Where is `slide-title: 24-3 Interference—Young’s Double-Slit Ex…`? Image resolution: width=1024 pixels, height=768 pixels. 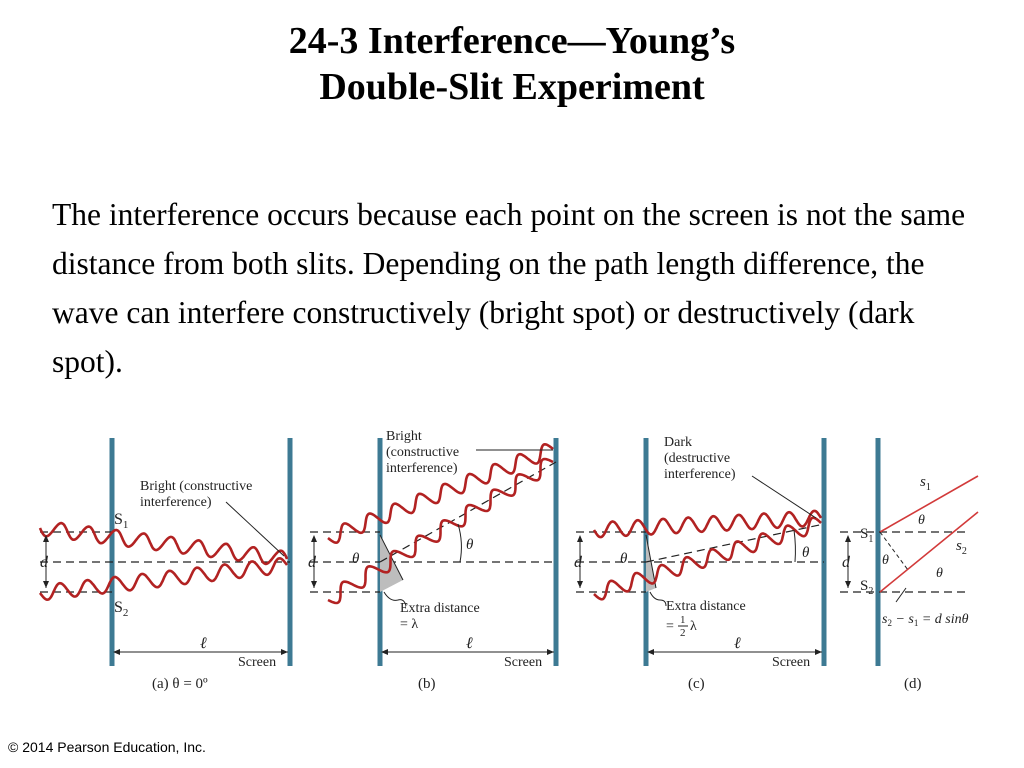
slide-title: 24-3 Interference—Young’s Double-Slit Ex… is located at coordinates (512, 64).